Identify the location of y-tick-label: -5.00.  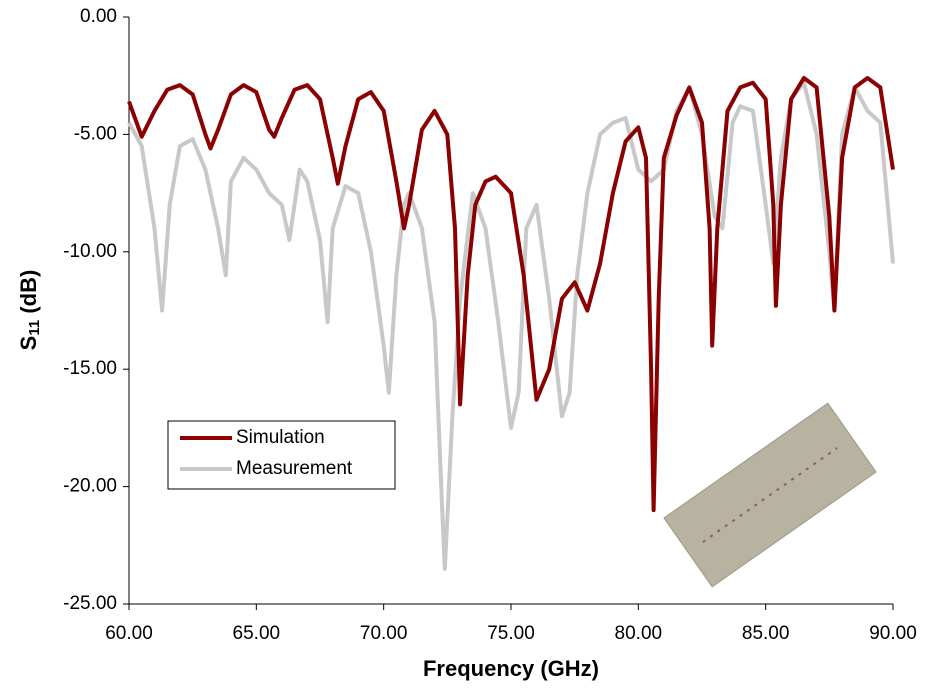
(95, 133).